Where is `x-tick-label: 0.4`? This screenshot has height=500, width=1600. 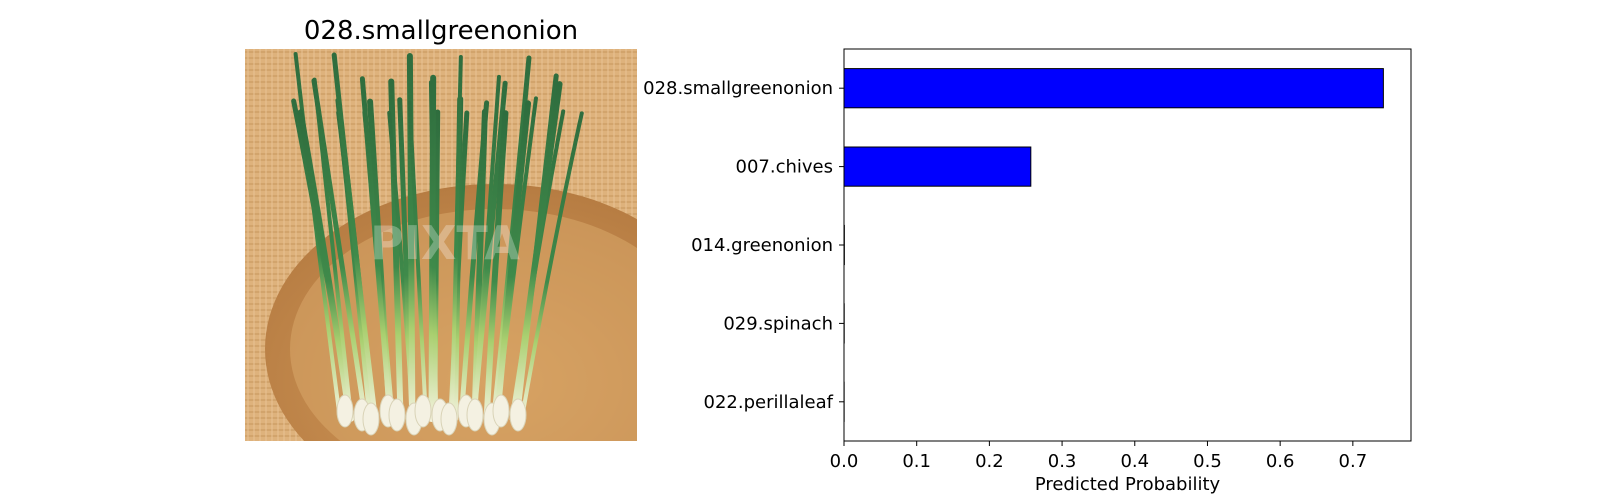
x-tick-label: 0.4 is located at coordinates (1134, 461).